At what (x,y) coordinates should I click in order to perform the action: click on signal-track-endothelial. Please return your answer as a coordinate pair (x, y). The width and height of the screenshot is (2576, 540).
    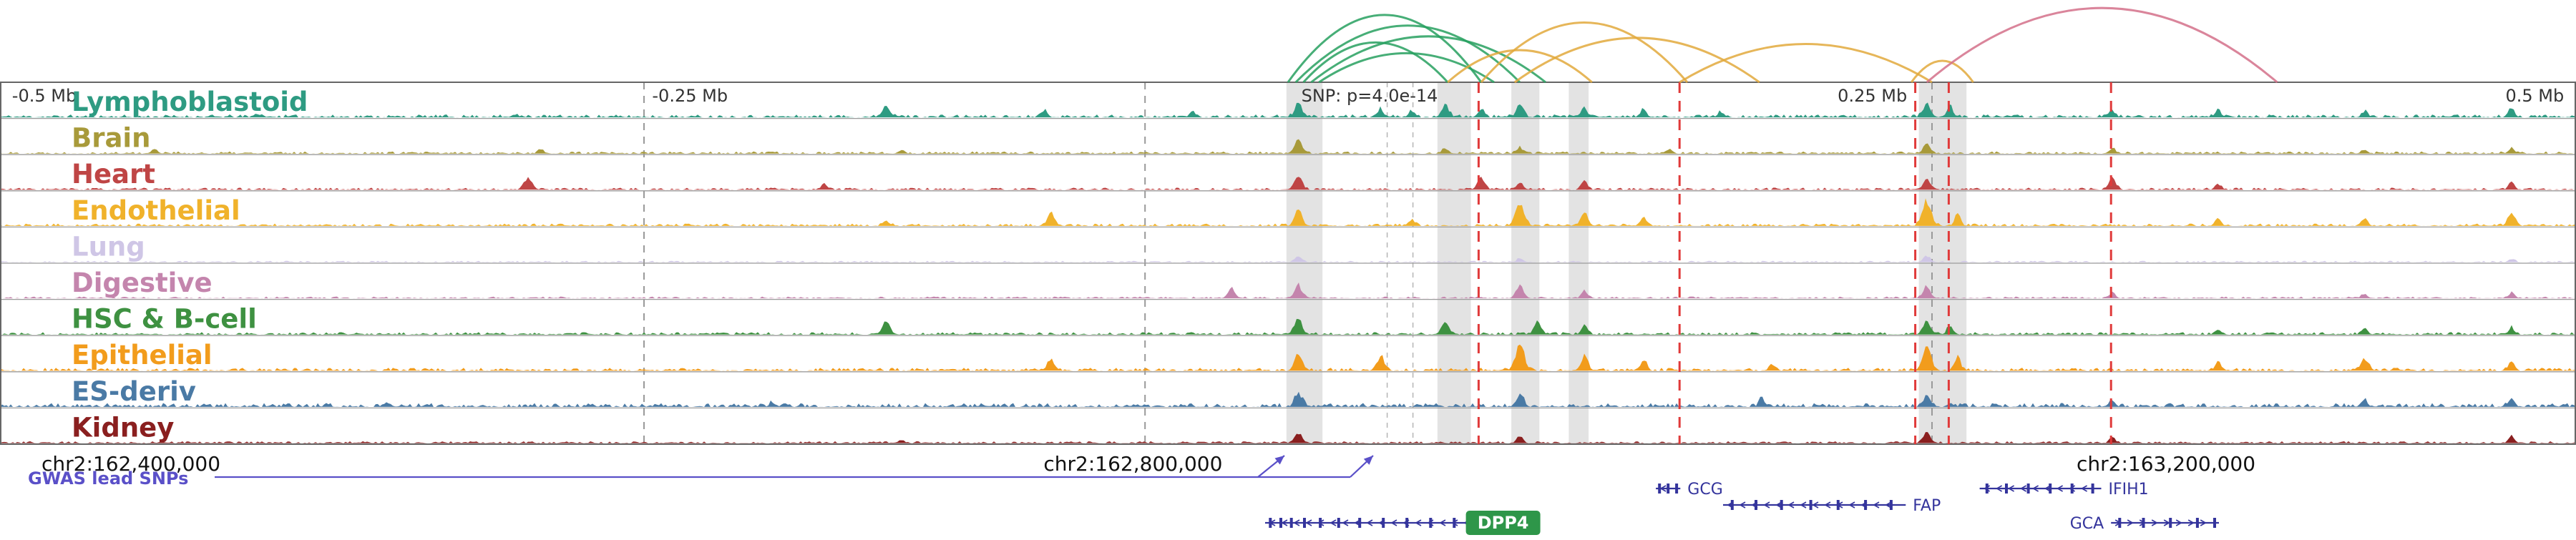
    Looking at the image, I should click on (1288, 212).